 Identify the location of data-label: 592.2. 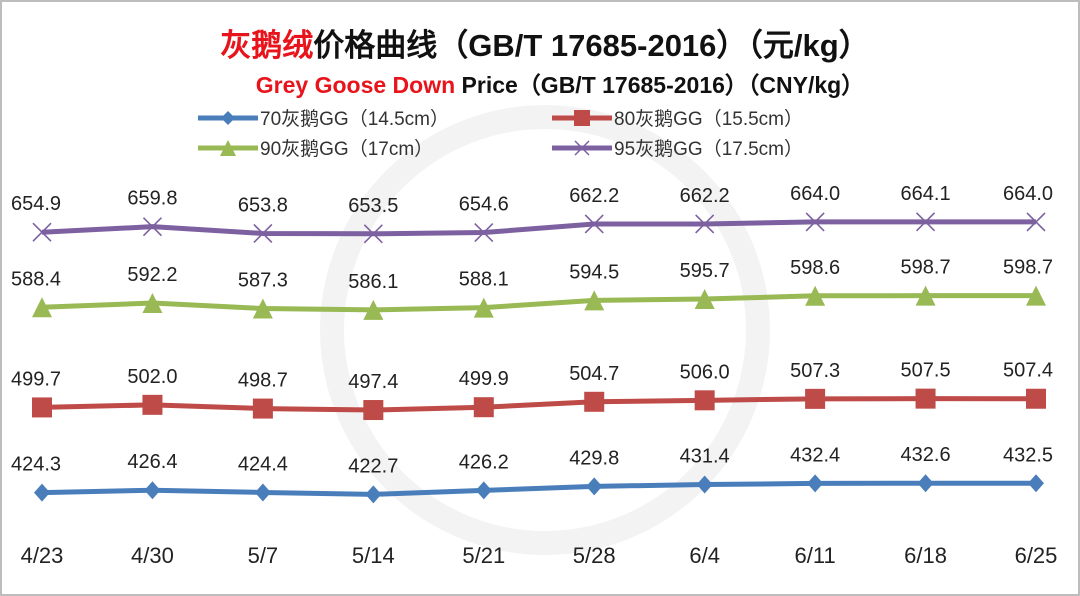
(152, 275).